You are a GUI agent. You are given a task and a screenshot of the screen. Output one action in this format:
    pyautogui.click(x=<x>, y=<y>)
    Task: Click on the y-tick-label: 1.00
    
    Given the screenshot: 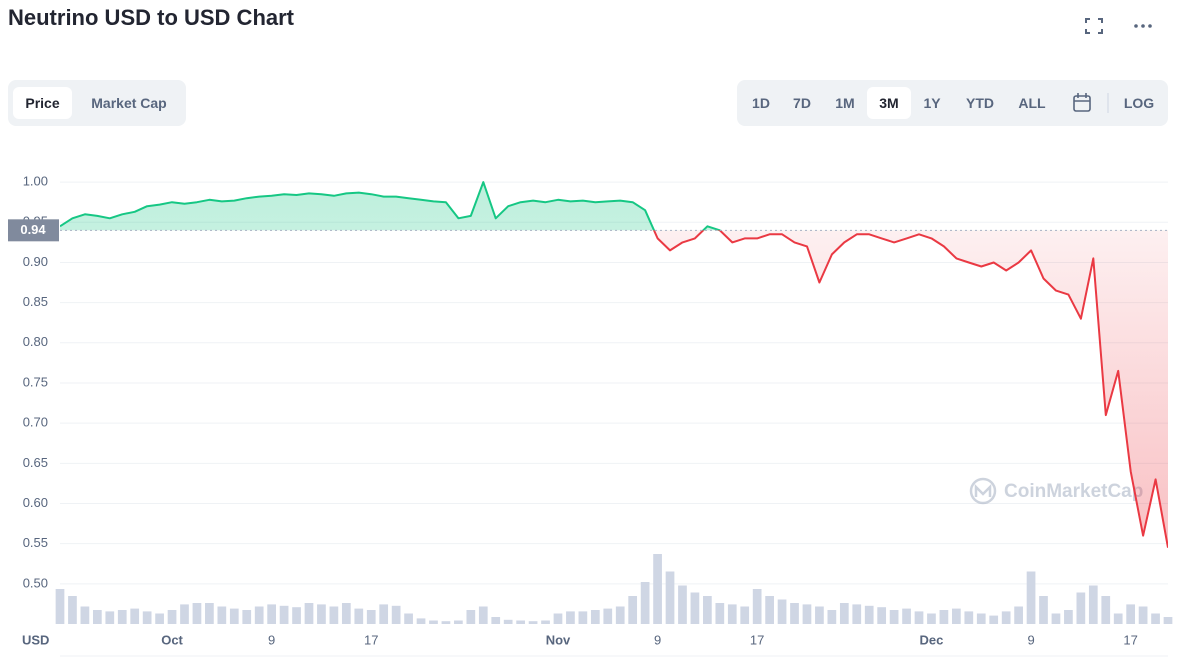 What is the action you would take?
    pyautogui.click(x=35, y=181)
    